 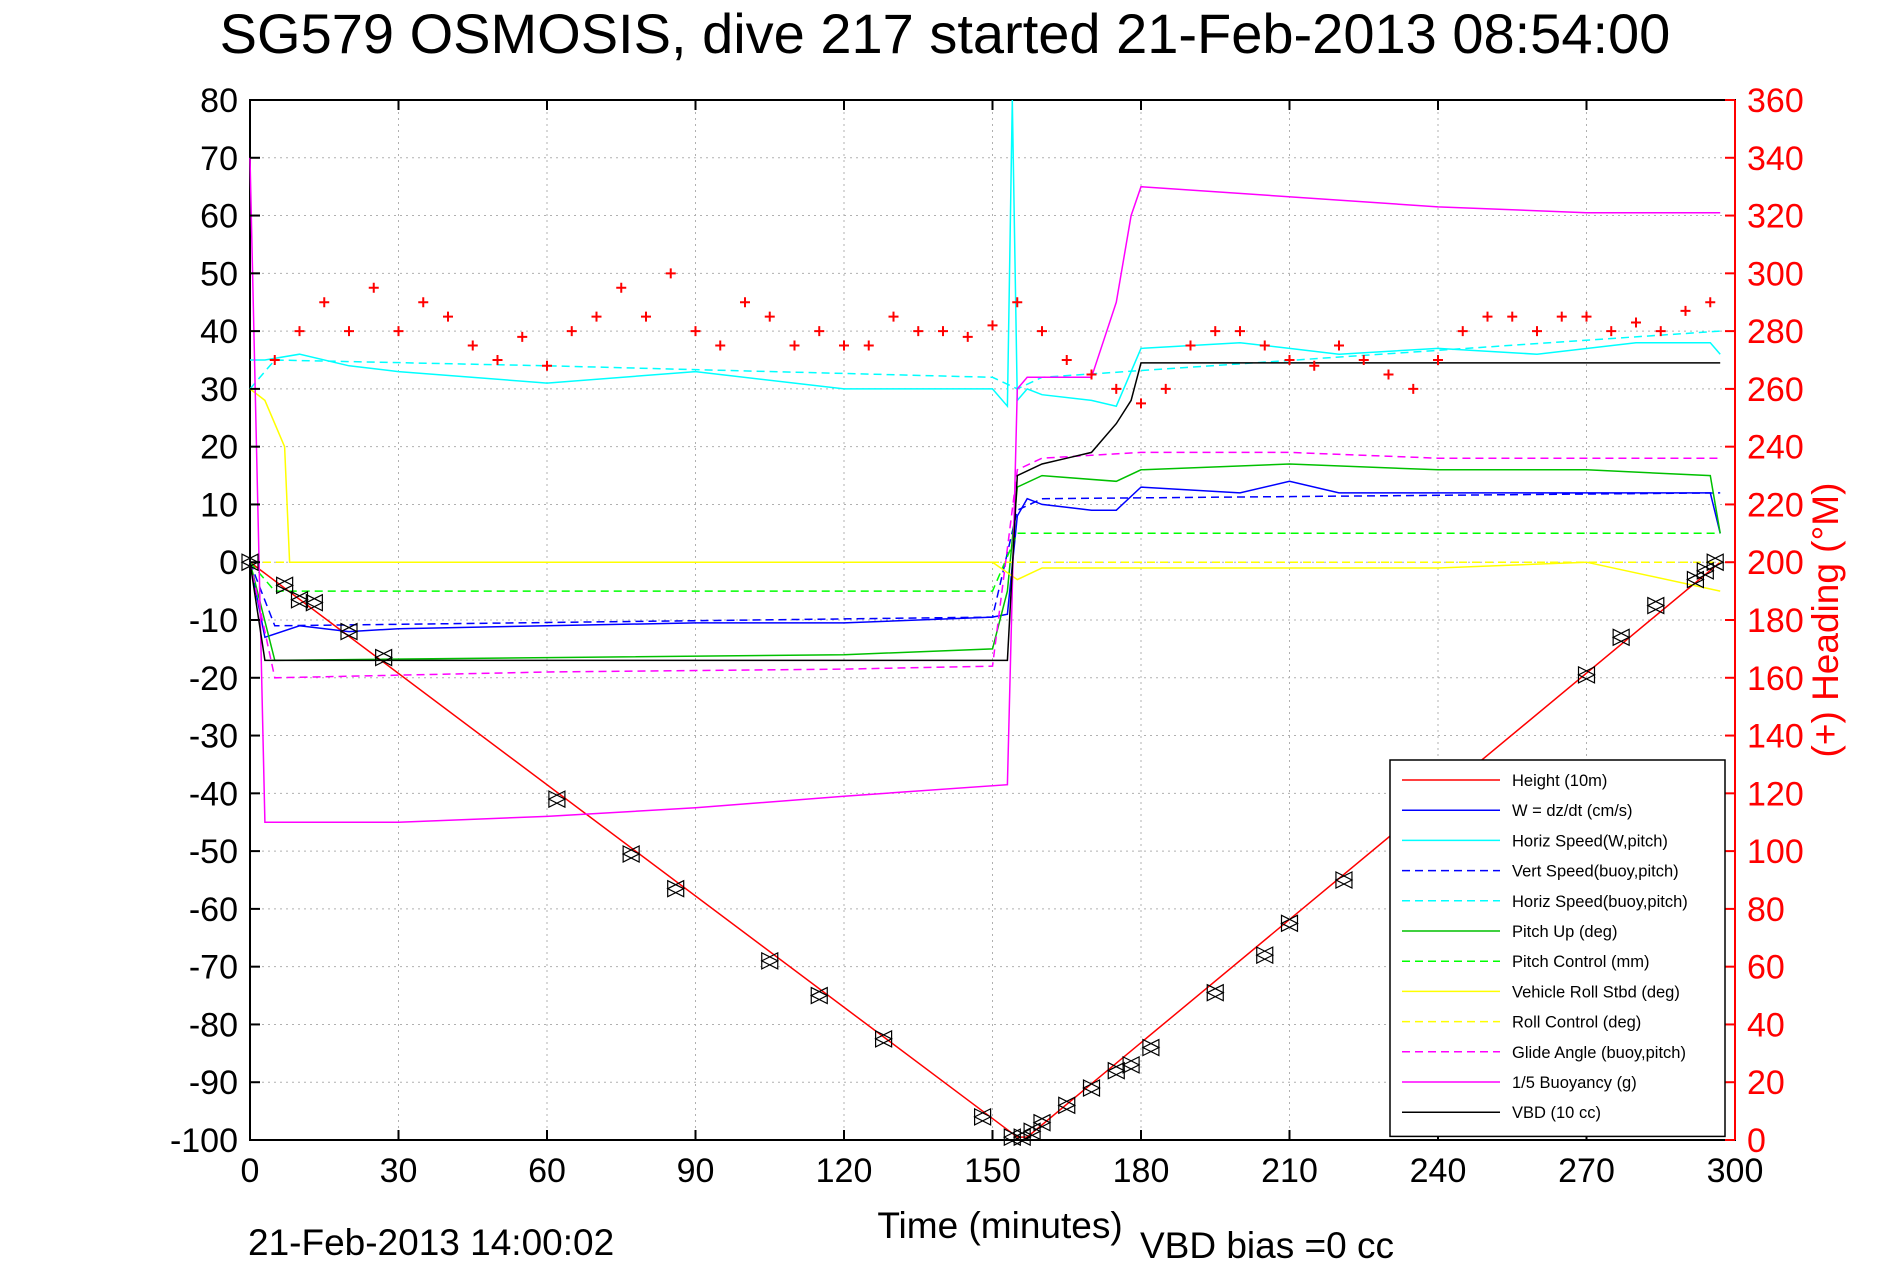 What do you see at coordinates (1572, 811) in the screenshot?
I see `legend-label: W = dz/dt (cm/s)` at bounding box center [1572, 811].